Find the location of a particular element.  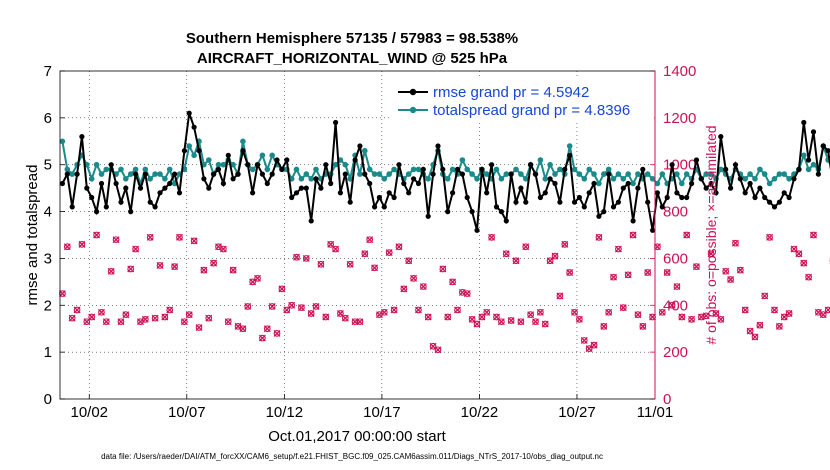

y2-axis-label: # of obs: o=possible; ×=assimilated is located at coordinates (711, 234).